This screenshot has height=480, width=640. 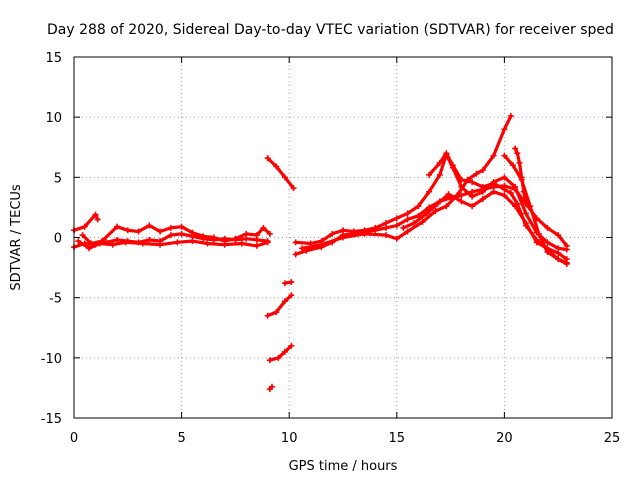 What do you see at coordinates (74, 438) in the screenshot?
I see `x-tick-label: 0` at bounding box center [74, 438].